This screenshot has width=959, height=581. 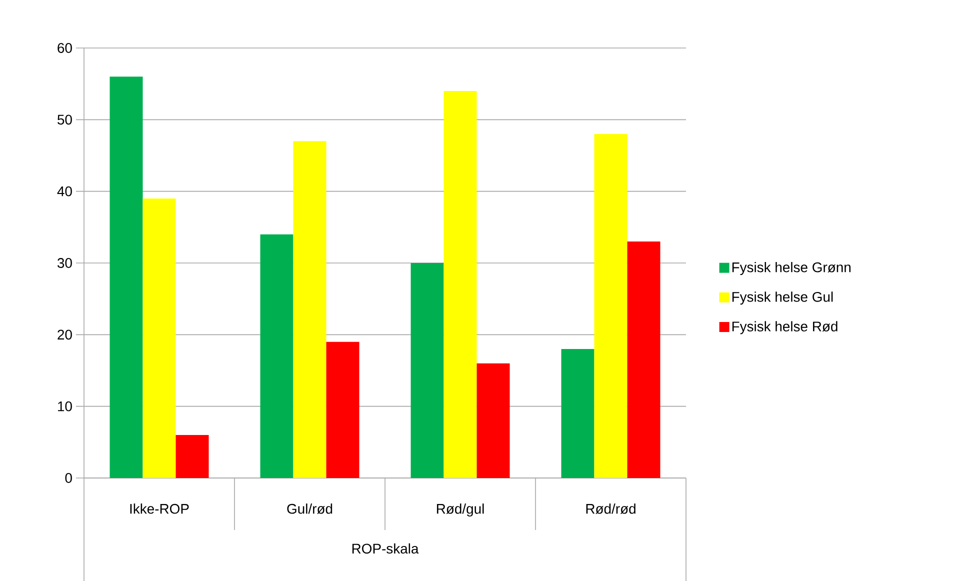 What do you see at coordinates (791, 269) in the screenshot?
I see `legend-label: Fysisk helse Grønn` at bounding box center [791, 269].